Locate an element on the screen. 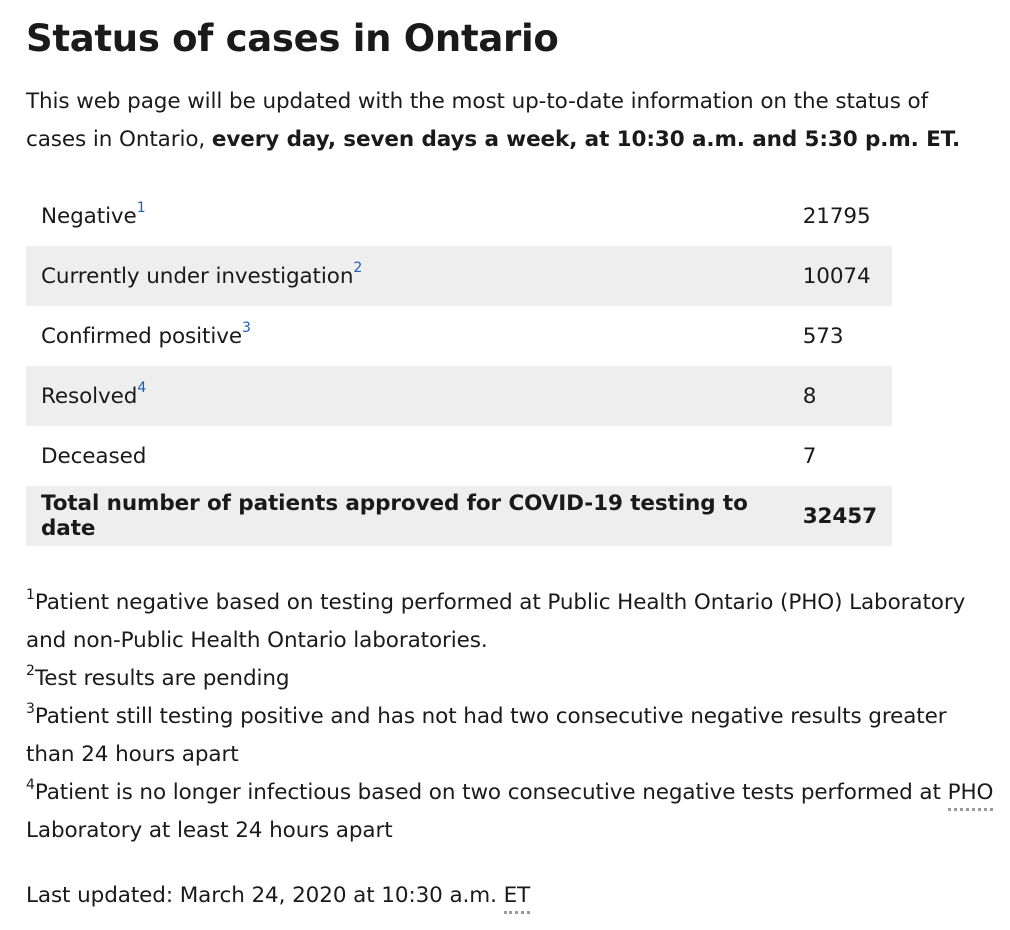  footnote-link-4: 4 is located at coordinates (142, 388).